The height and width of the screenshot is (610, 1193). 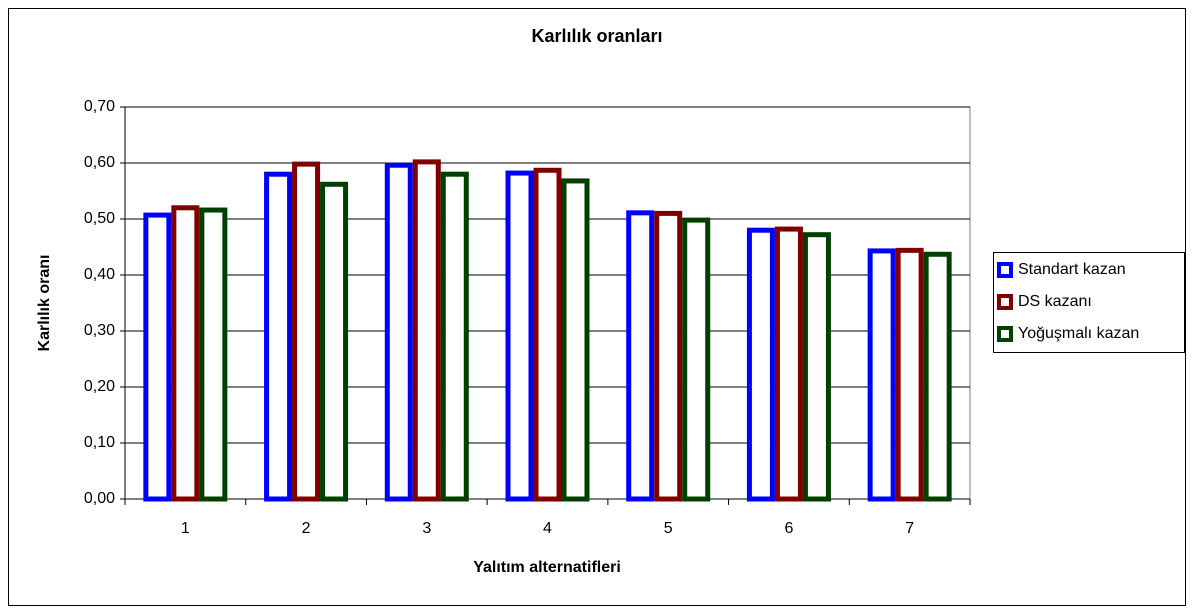 I want to click on x-tick-label: 2, so click(x=306, y=528).